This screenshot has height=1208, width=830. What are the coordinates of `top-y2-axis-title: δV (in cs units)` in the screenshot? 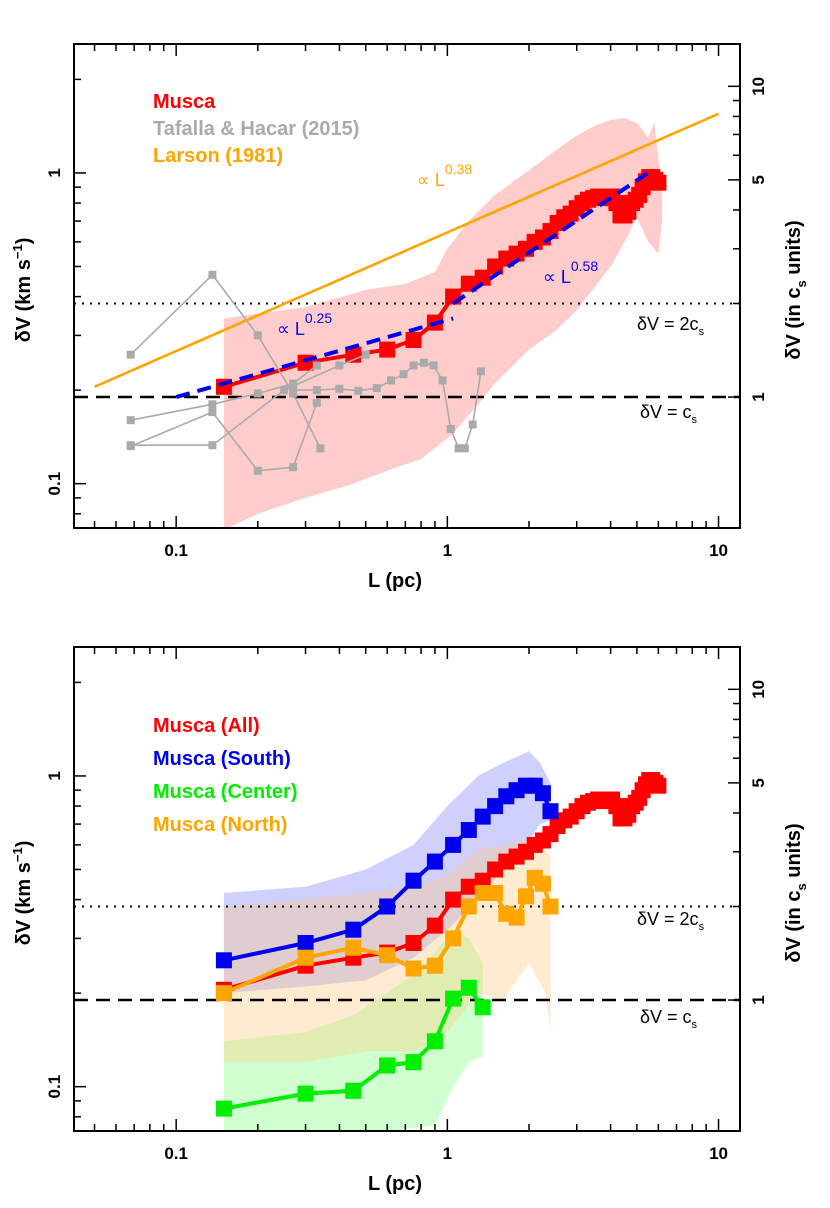 It's located at (796, 289).